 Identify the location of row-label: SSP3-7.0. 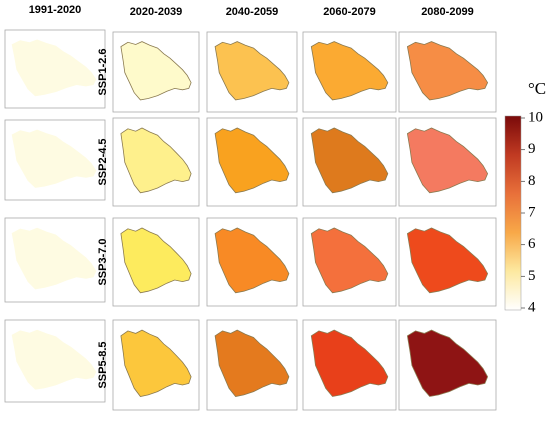
(103, 261).